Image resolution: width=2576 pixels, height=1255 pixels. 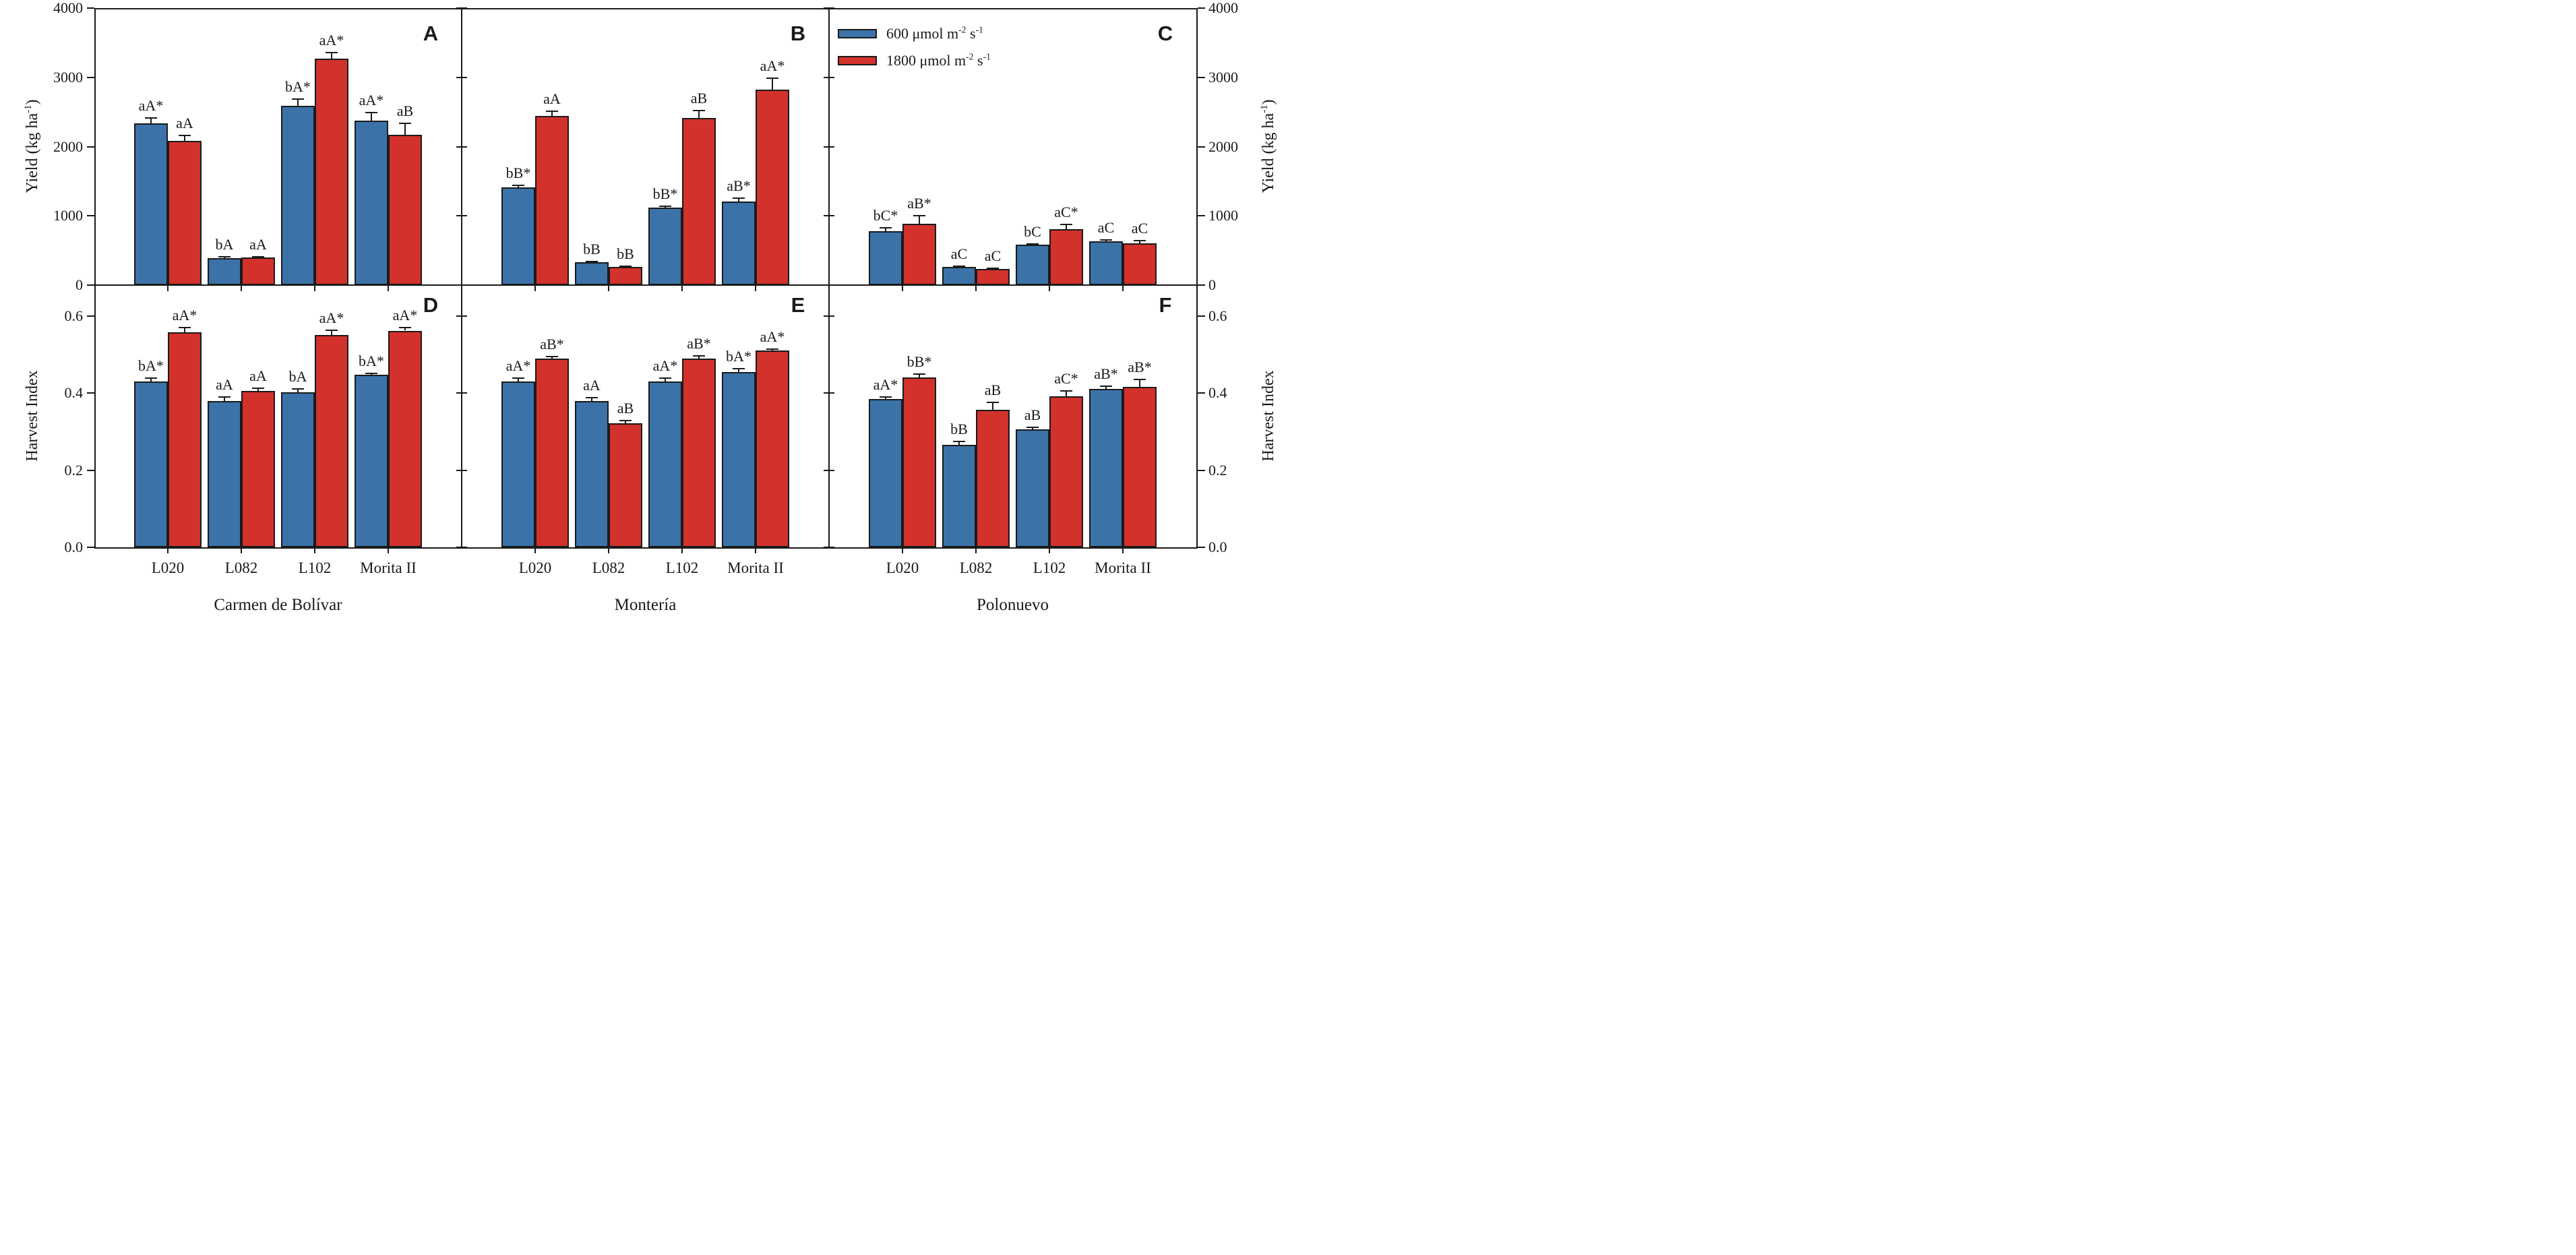 What do you see at coordinates (1223, 77) in the screenshot?
I see `y-tick-label: 3000` at bounding box center [1223, 77].